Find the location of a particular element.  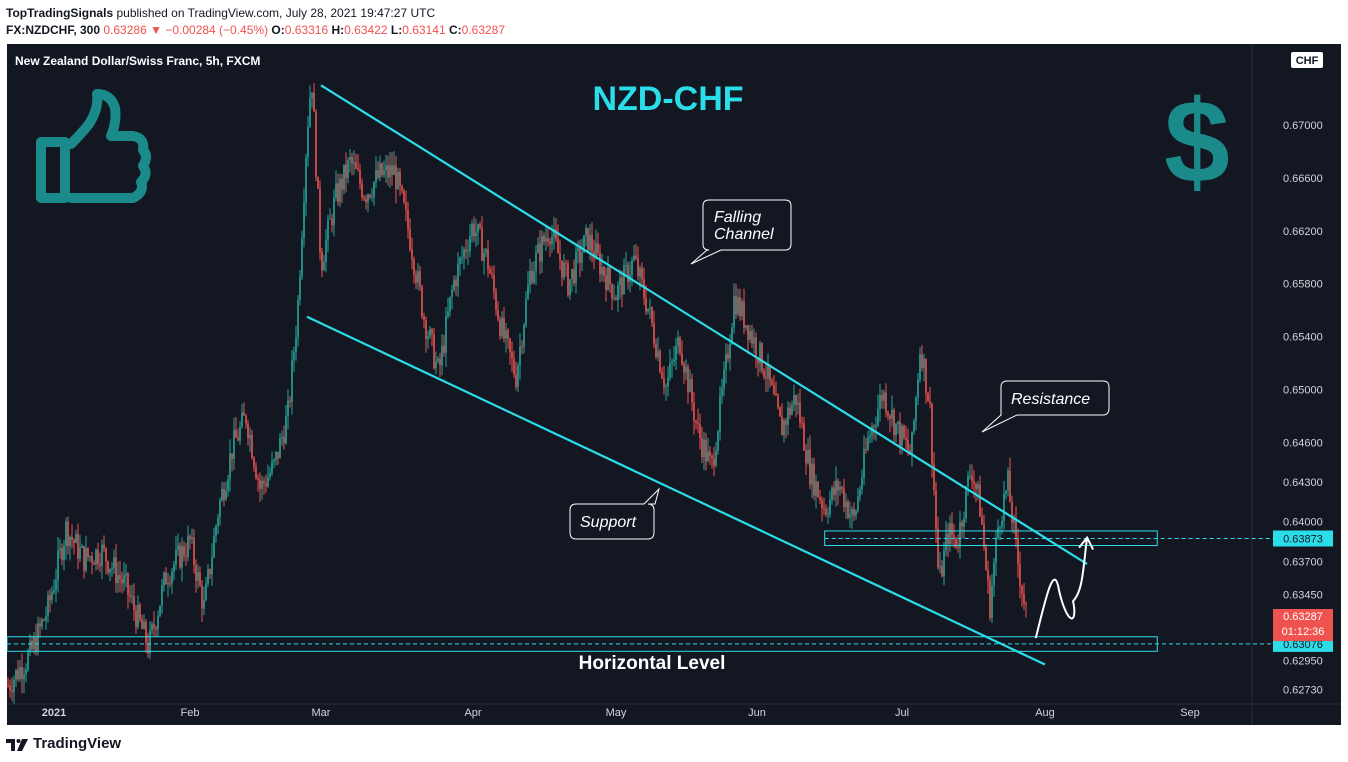

publisher-name: TopTradingSignals is located at coordinates (60, 13).